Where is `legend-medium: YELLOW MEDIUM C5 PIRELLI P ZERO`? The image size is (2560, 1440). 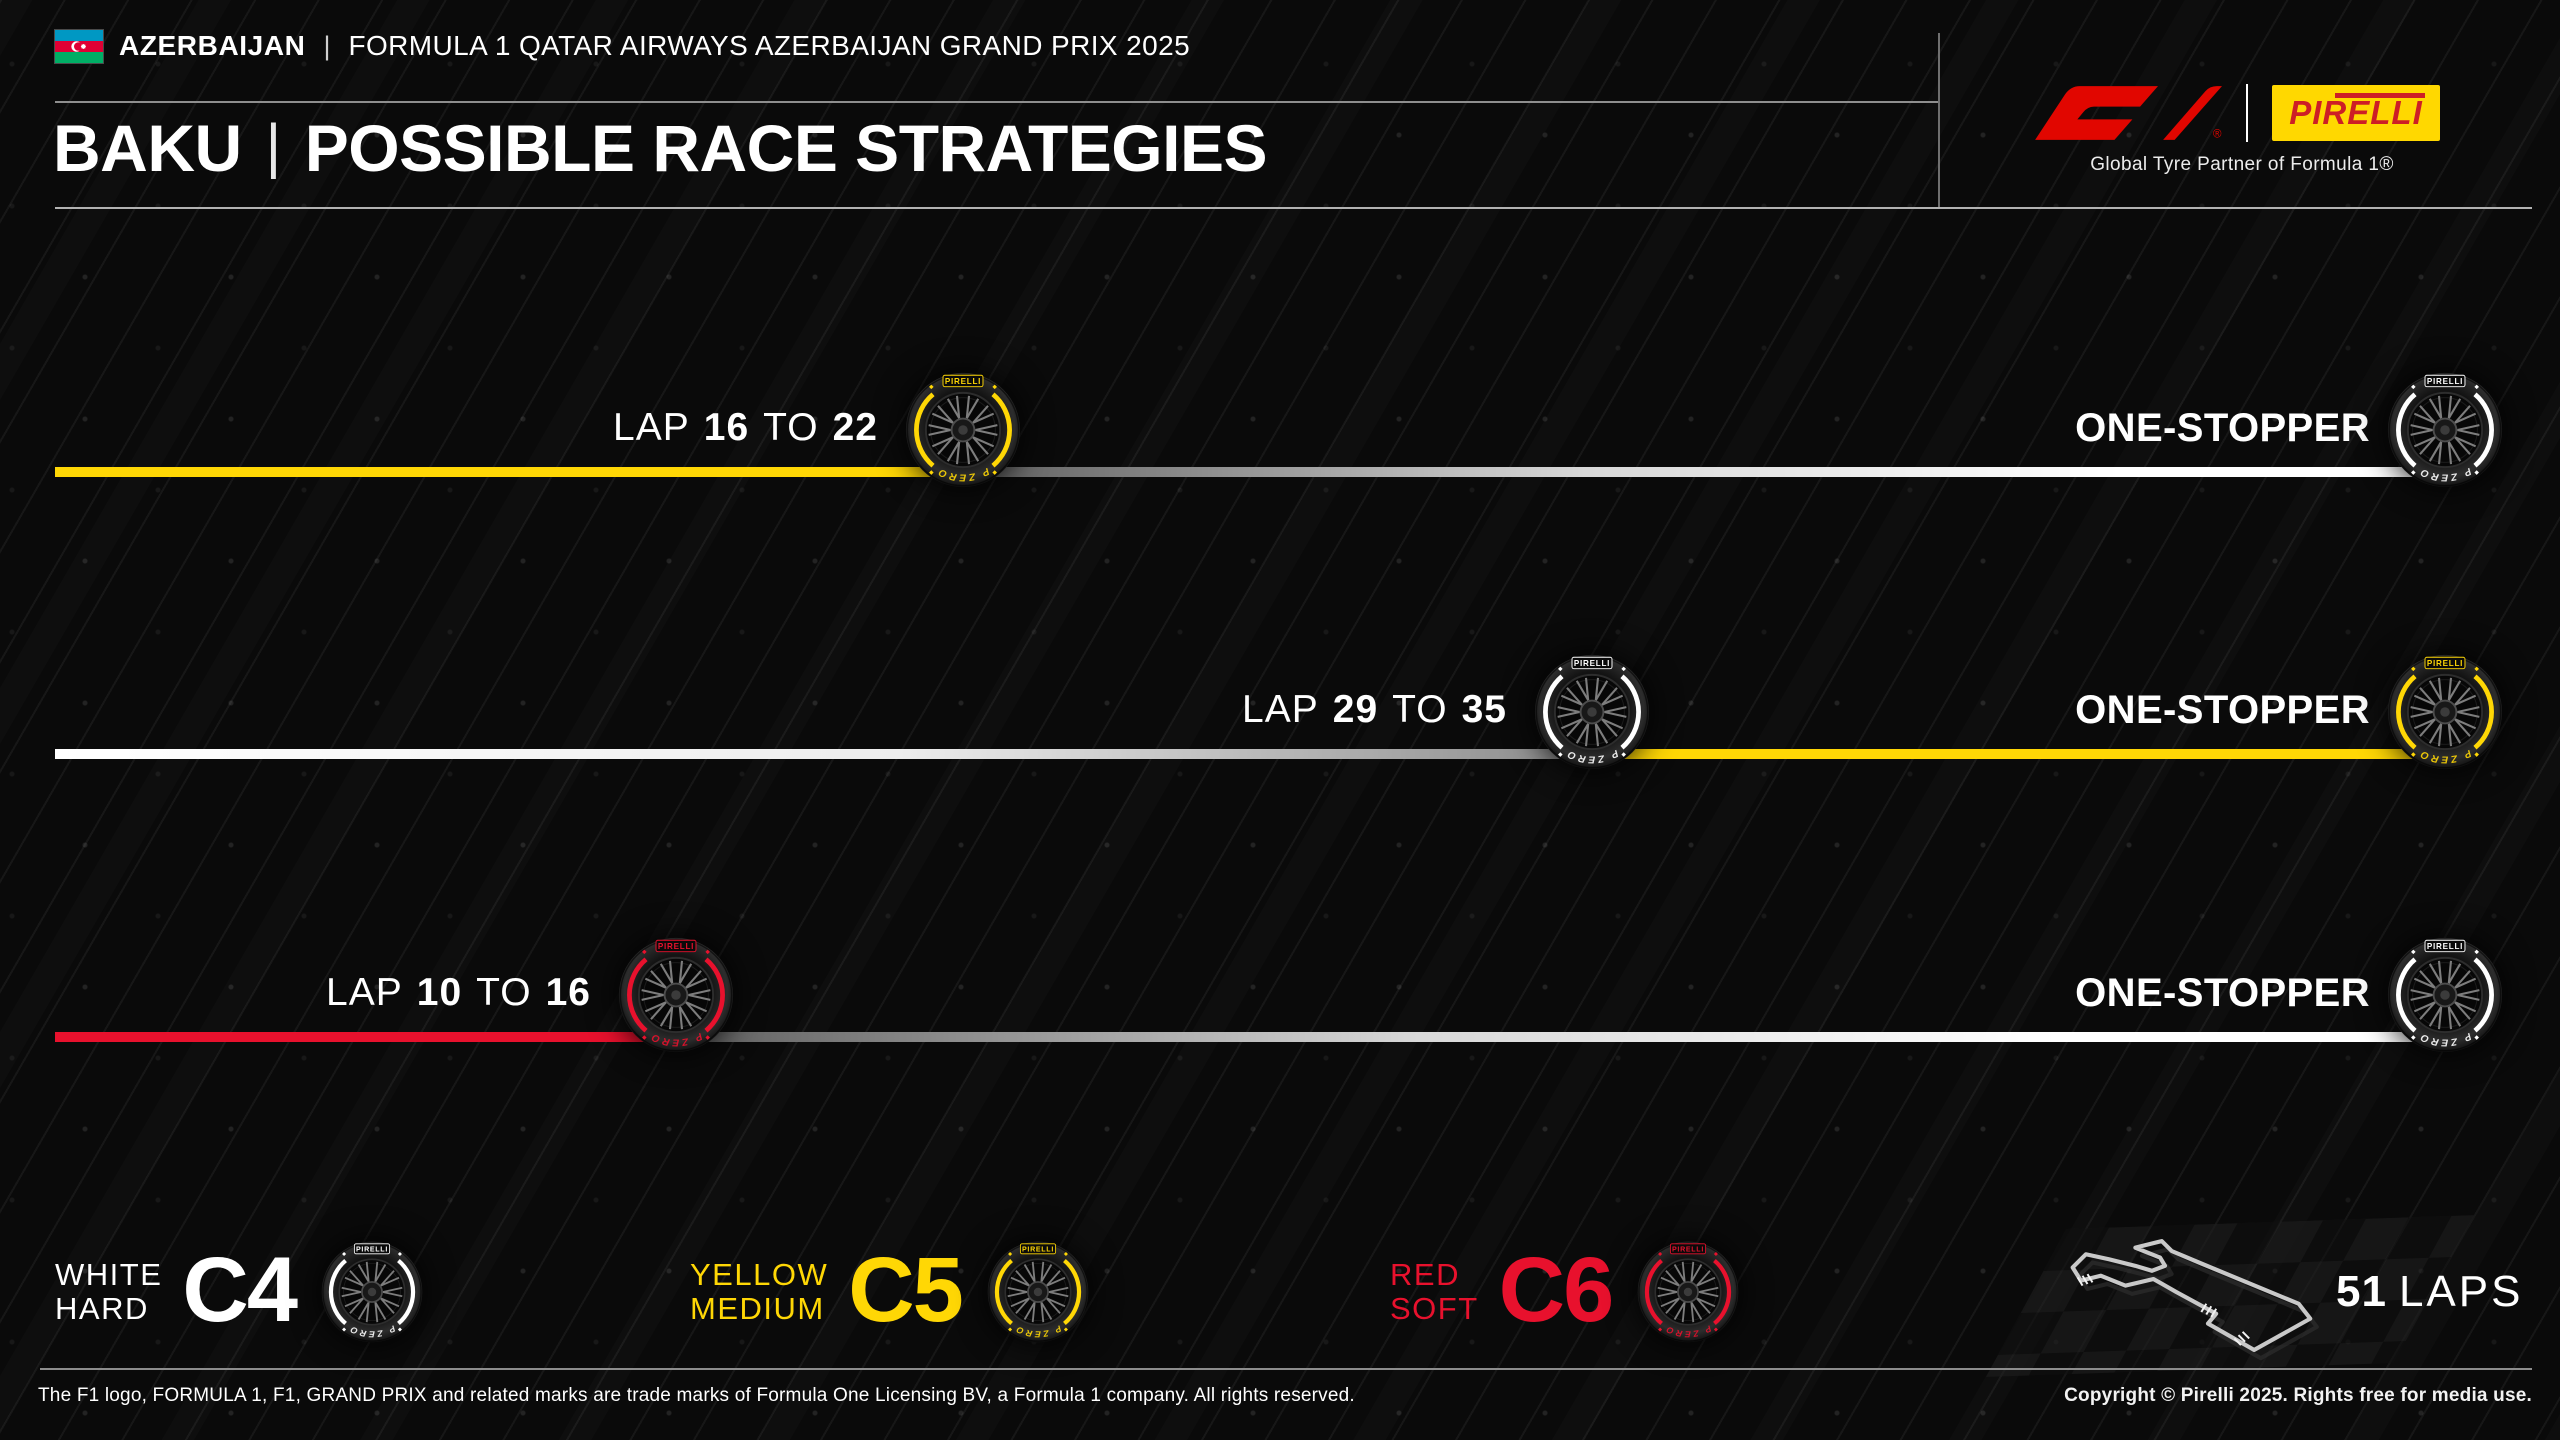
legend-medium: YELLOW MEDIUM C5 PIRELLI P ZERO is located at coordinates (890, 1292).